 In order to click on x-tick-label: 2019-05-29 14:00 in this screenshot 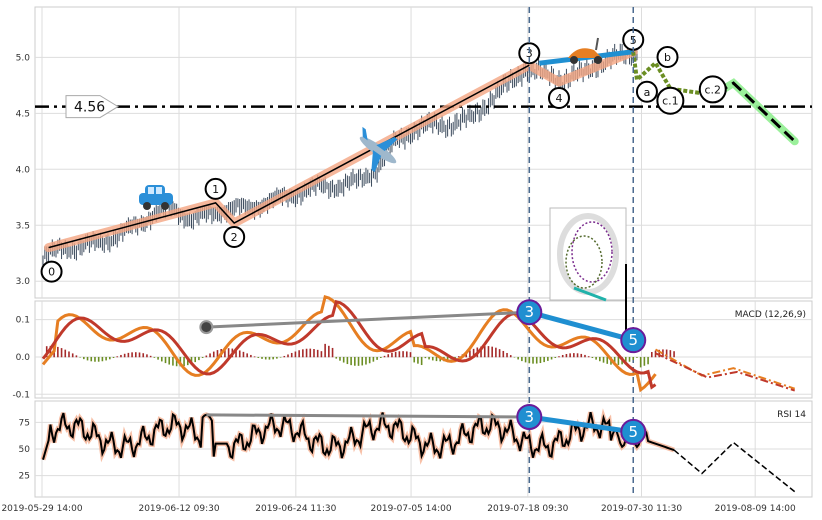, I will do `click(41, 509)`.